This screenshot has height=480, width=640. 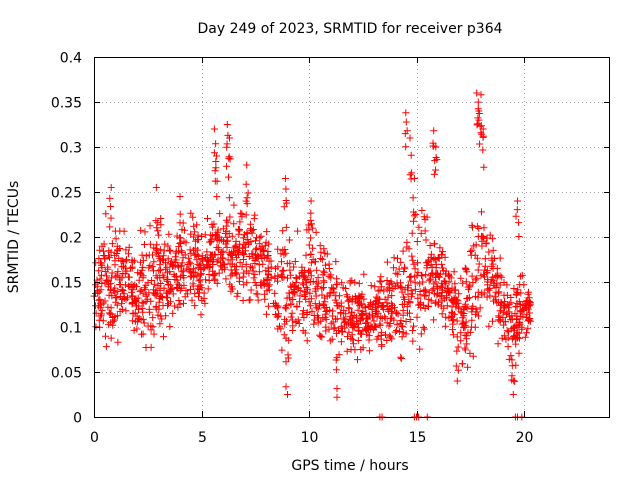 What do you see at coordinates (71, 329) in the screenshot?
I see `y-tick-label: 0.1` at bounding box center [71, 329].